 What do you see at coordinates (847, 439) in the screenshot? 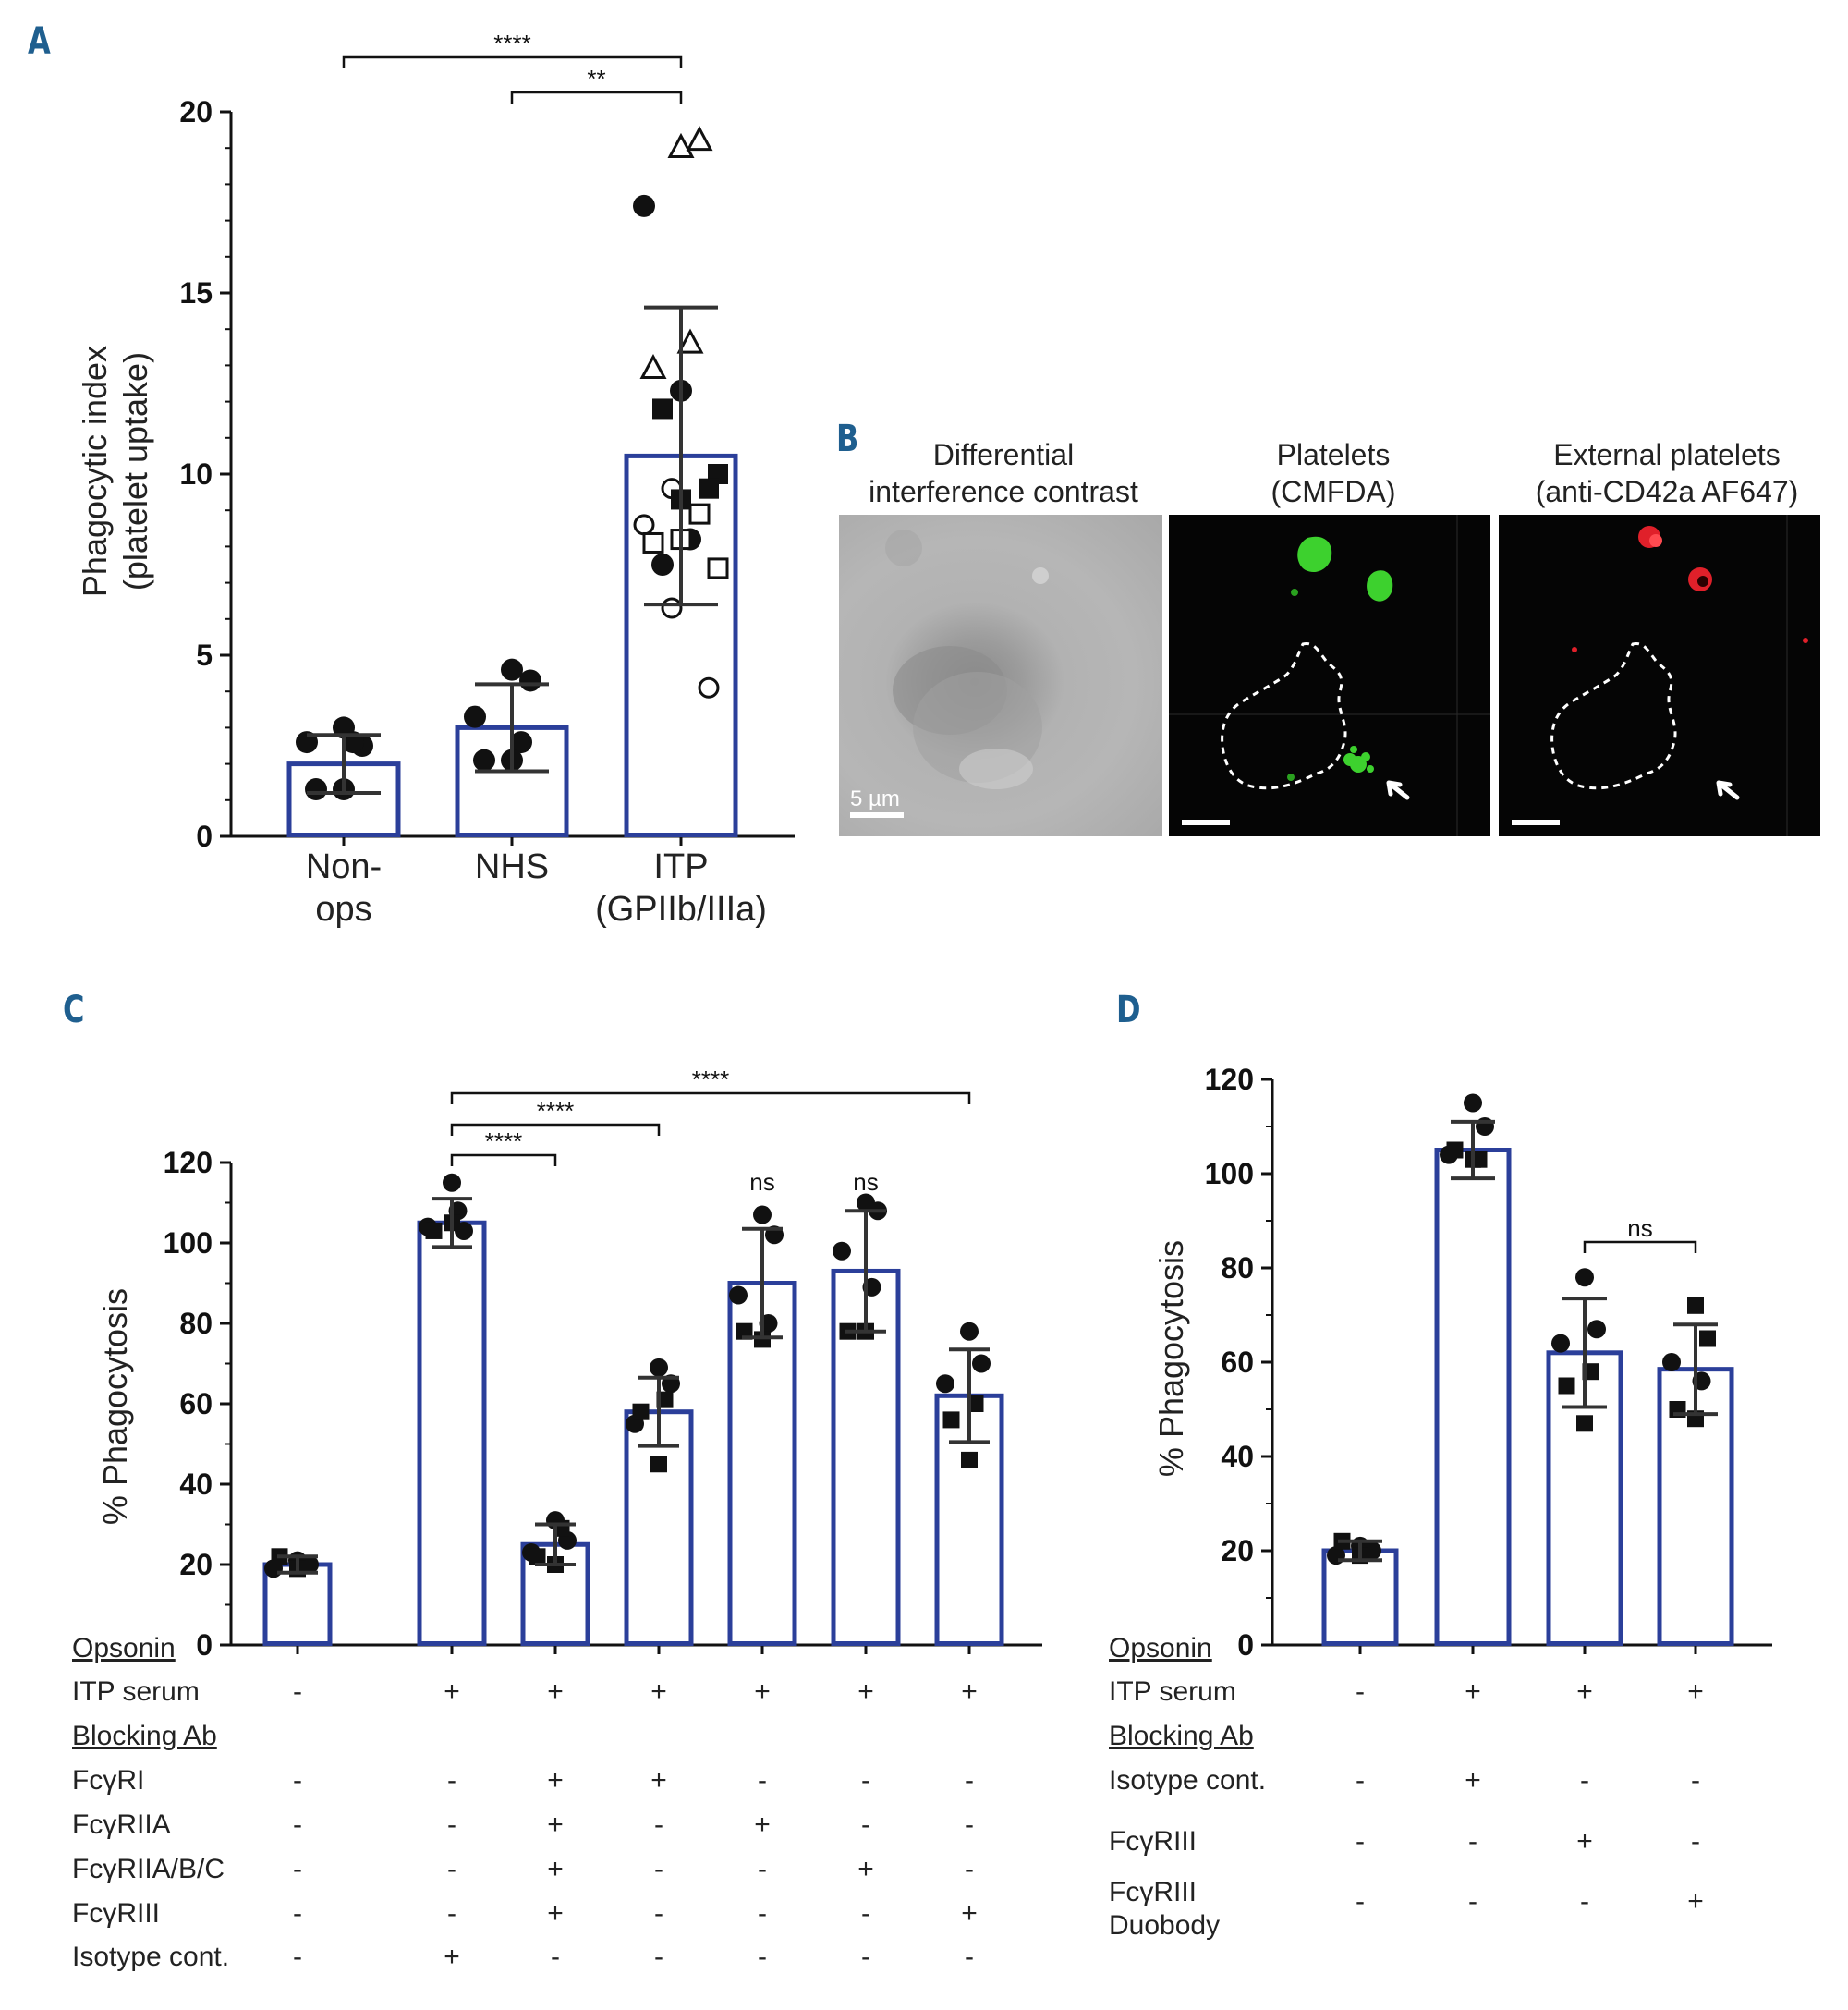
I see `panel-letter-b: B` at bounding box center [847, 439].